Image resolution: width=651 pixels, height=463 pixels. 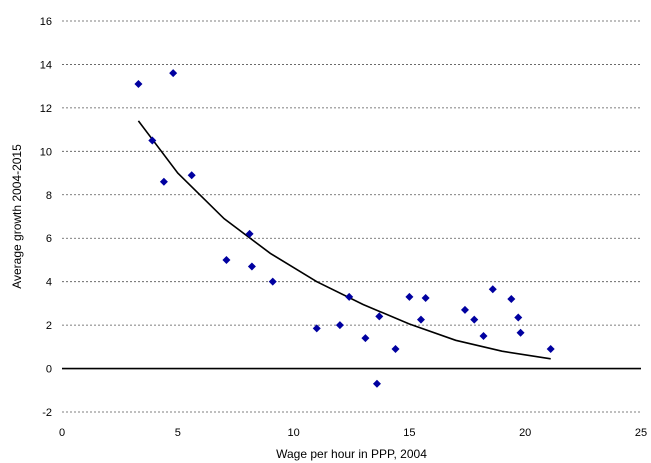 What do you see at coordinates (46, 22) in the screenshot?
I see `y-tick-label: 16` at bounding box center [46, 22].